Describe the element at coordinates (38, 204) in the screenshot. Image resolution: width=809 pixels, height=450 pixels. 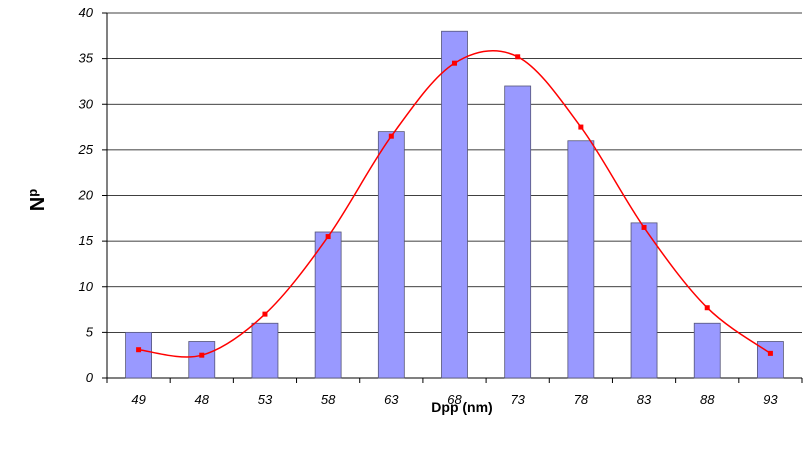
I see `y-axis-title-main: N` at that location.